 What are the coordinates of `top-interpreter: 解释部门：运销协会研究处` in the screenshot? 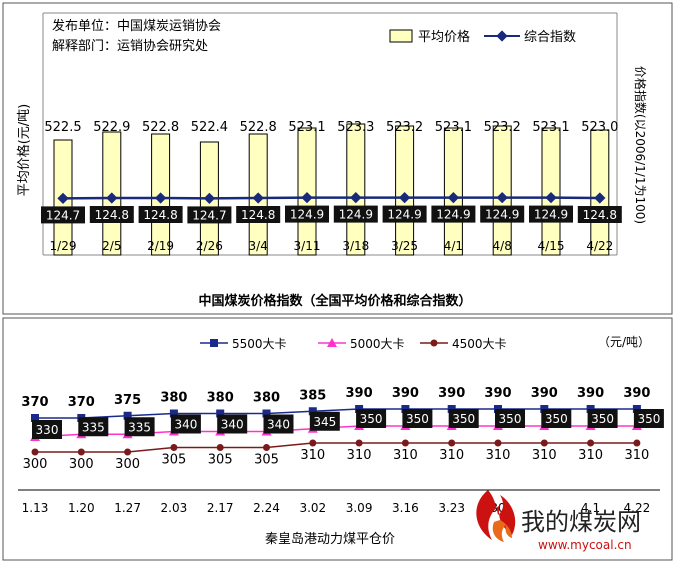 It's located at (130, 46).